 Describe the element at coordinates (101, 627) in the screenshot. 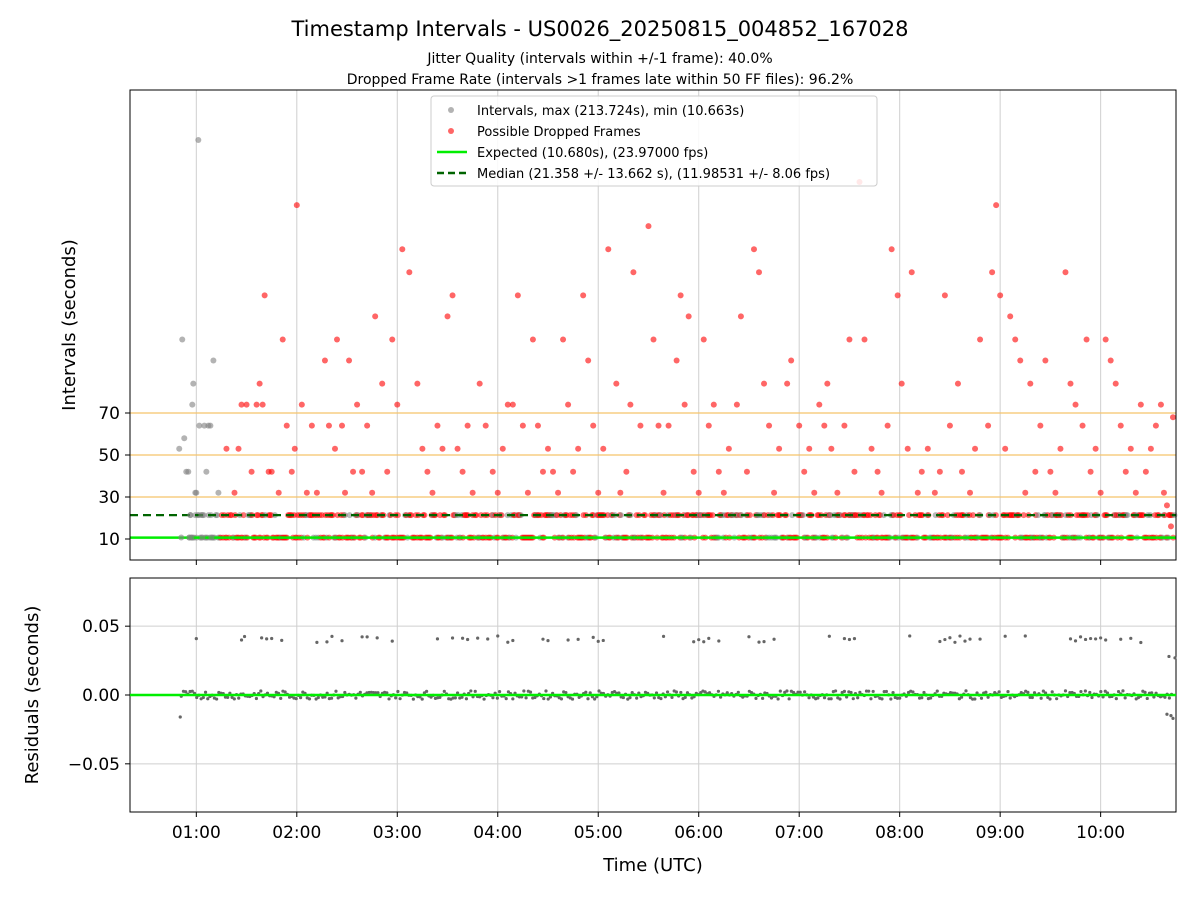

I see `bottom-y-tick-label: 0.05` at that location.